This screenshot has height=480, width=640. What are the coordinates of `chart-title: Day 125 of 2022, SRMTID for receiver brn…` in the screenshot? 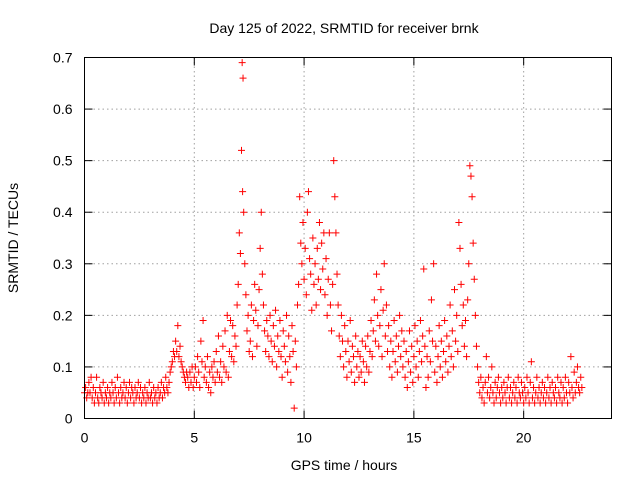 It's located at (344, 28).